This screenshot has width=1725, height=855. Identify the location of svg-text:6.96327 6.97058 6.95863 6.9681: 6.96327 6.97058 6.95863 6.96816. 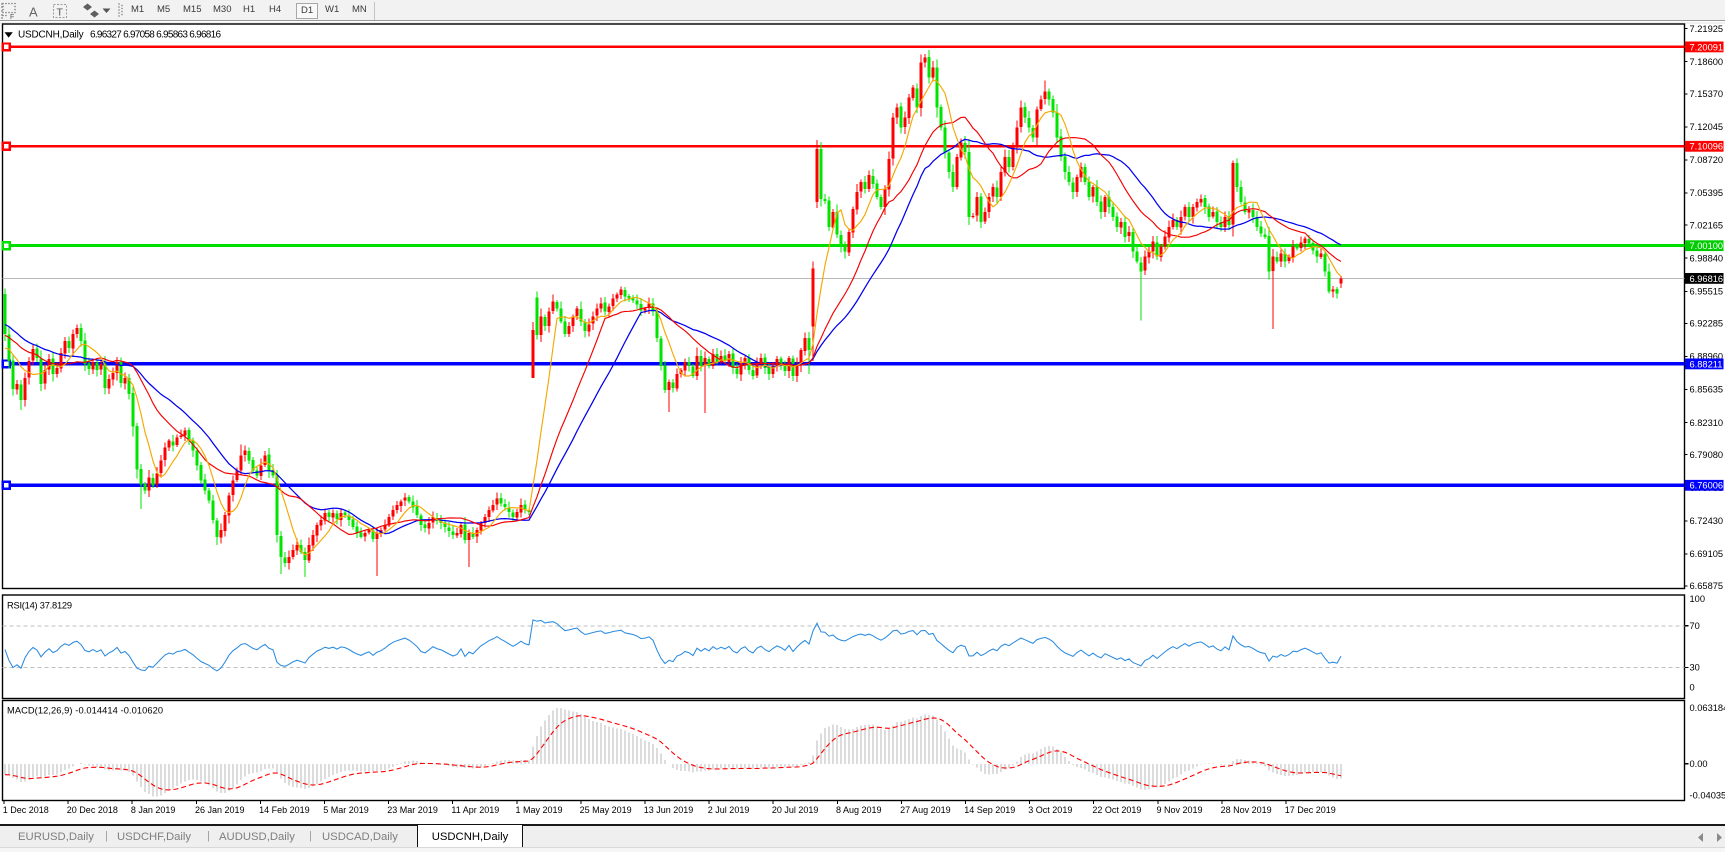
(155, 34).